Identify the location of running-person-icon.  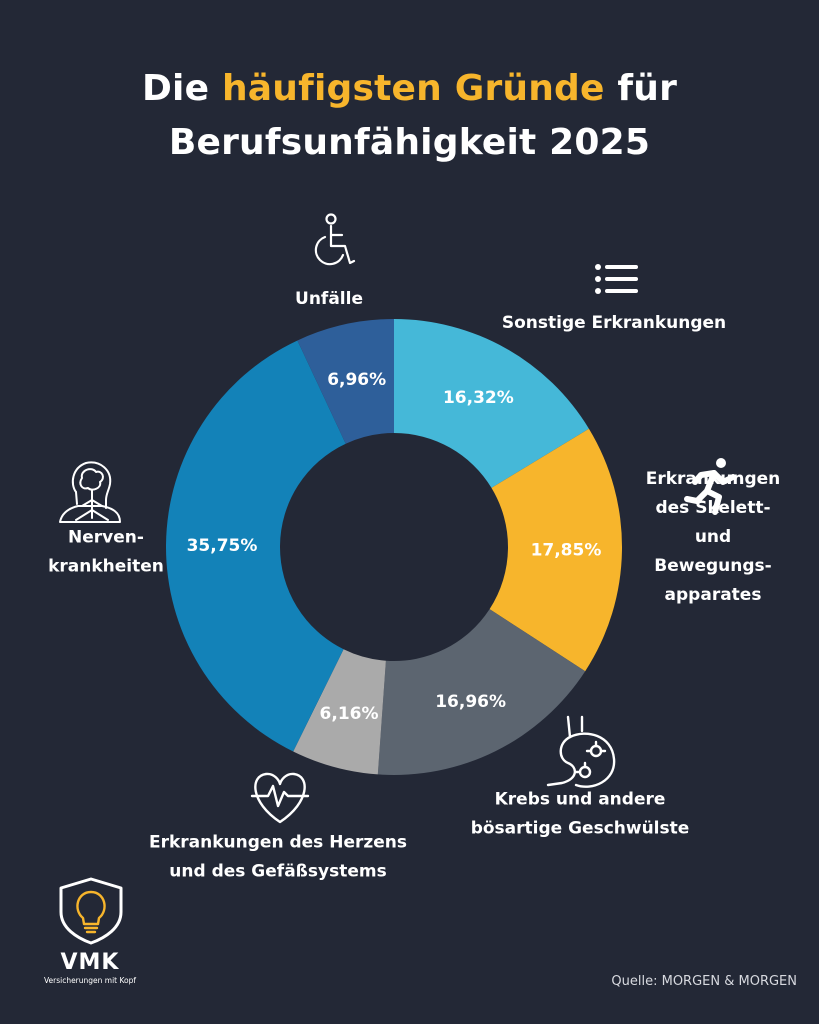
(710, 486).